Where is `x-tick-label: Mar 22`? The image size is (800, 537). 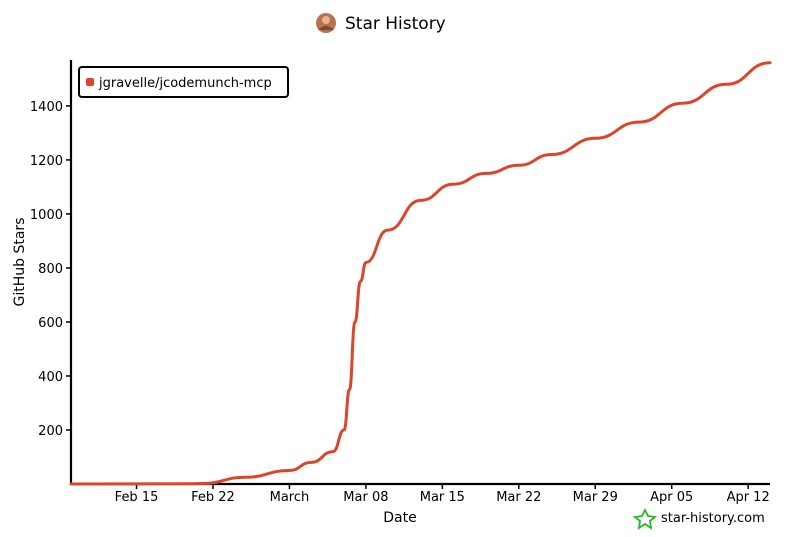 x-tick-label: Mar 22 is located at coordinates (518, 497).